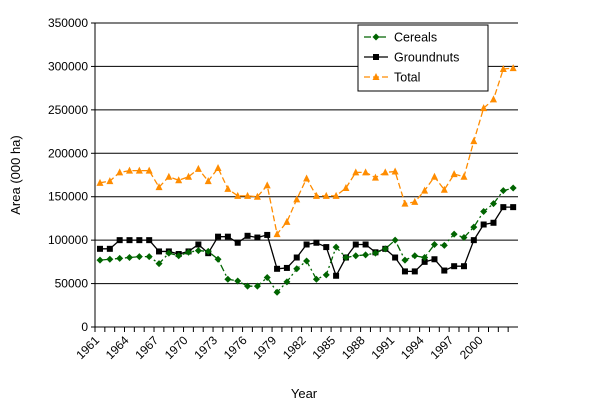 This screenshot has height=408, width=613. What do you see at coordinates (68, 110) in the screenshot?
I see `y-tick-label: 250000` at bounding box center [68, 110].